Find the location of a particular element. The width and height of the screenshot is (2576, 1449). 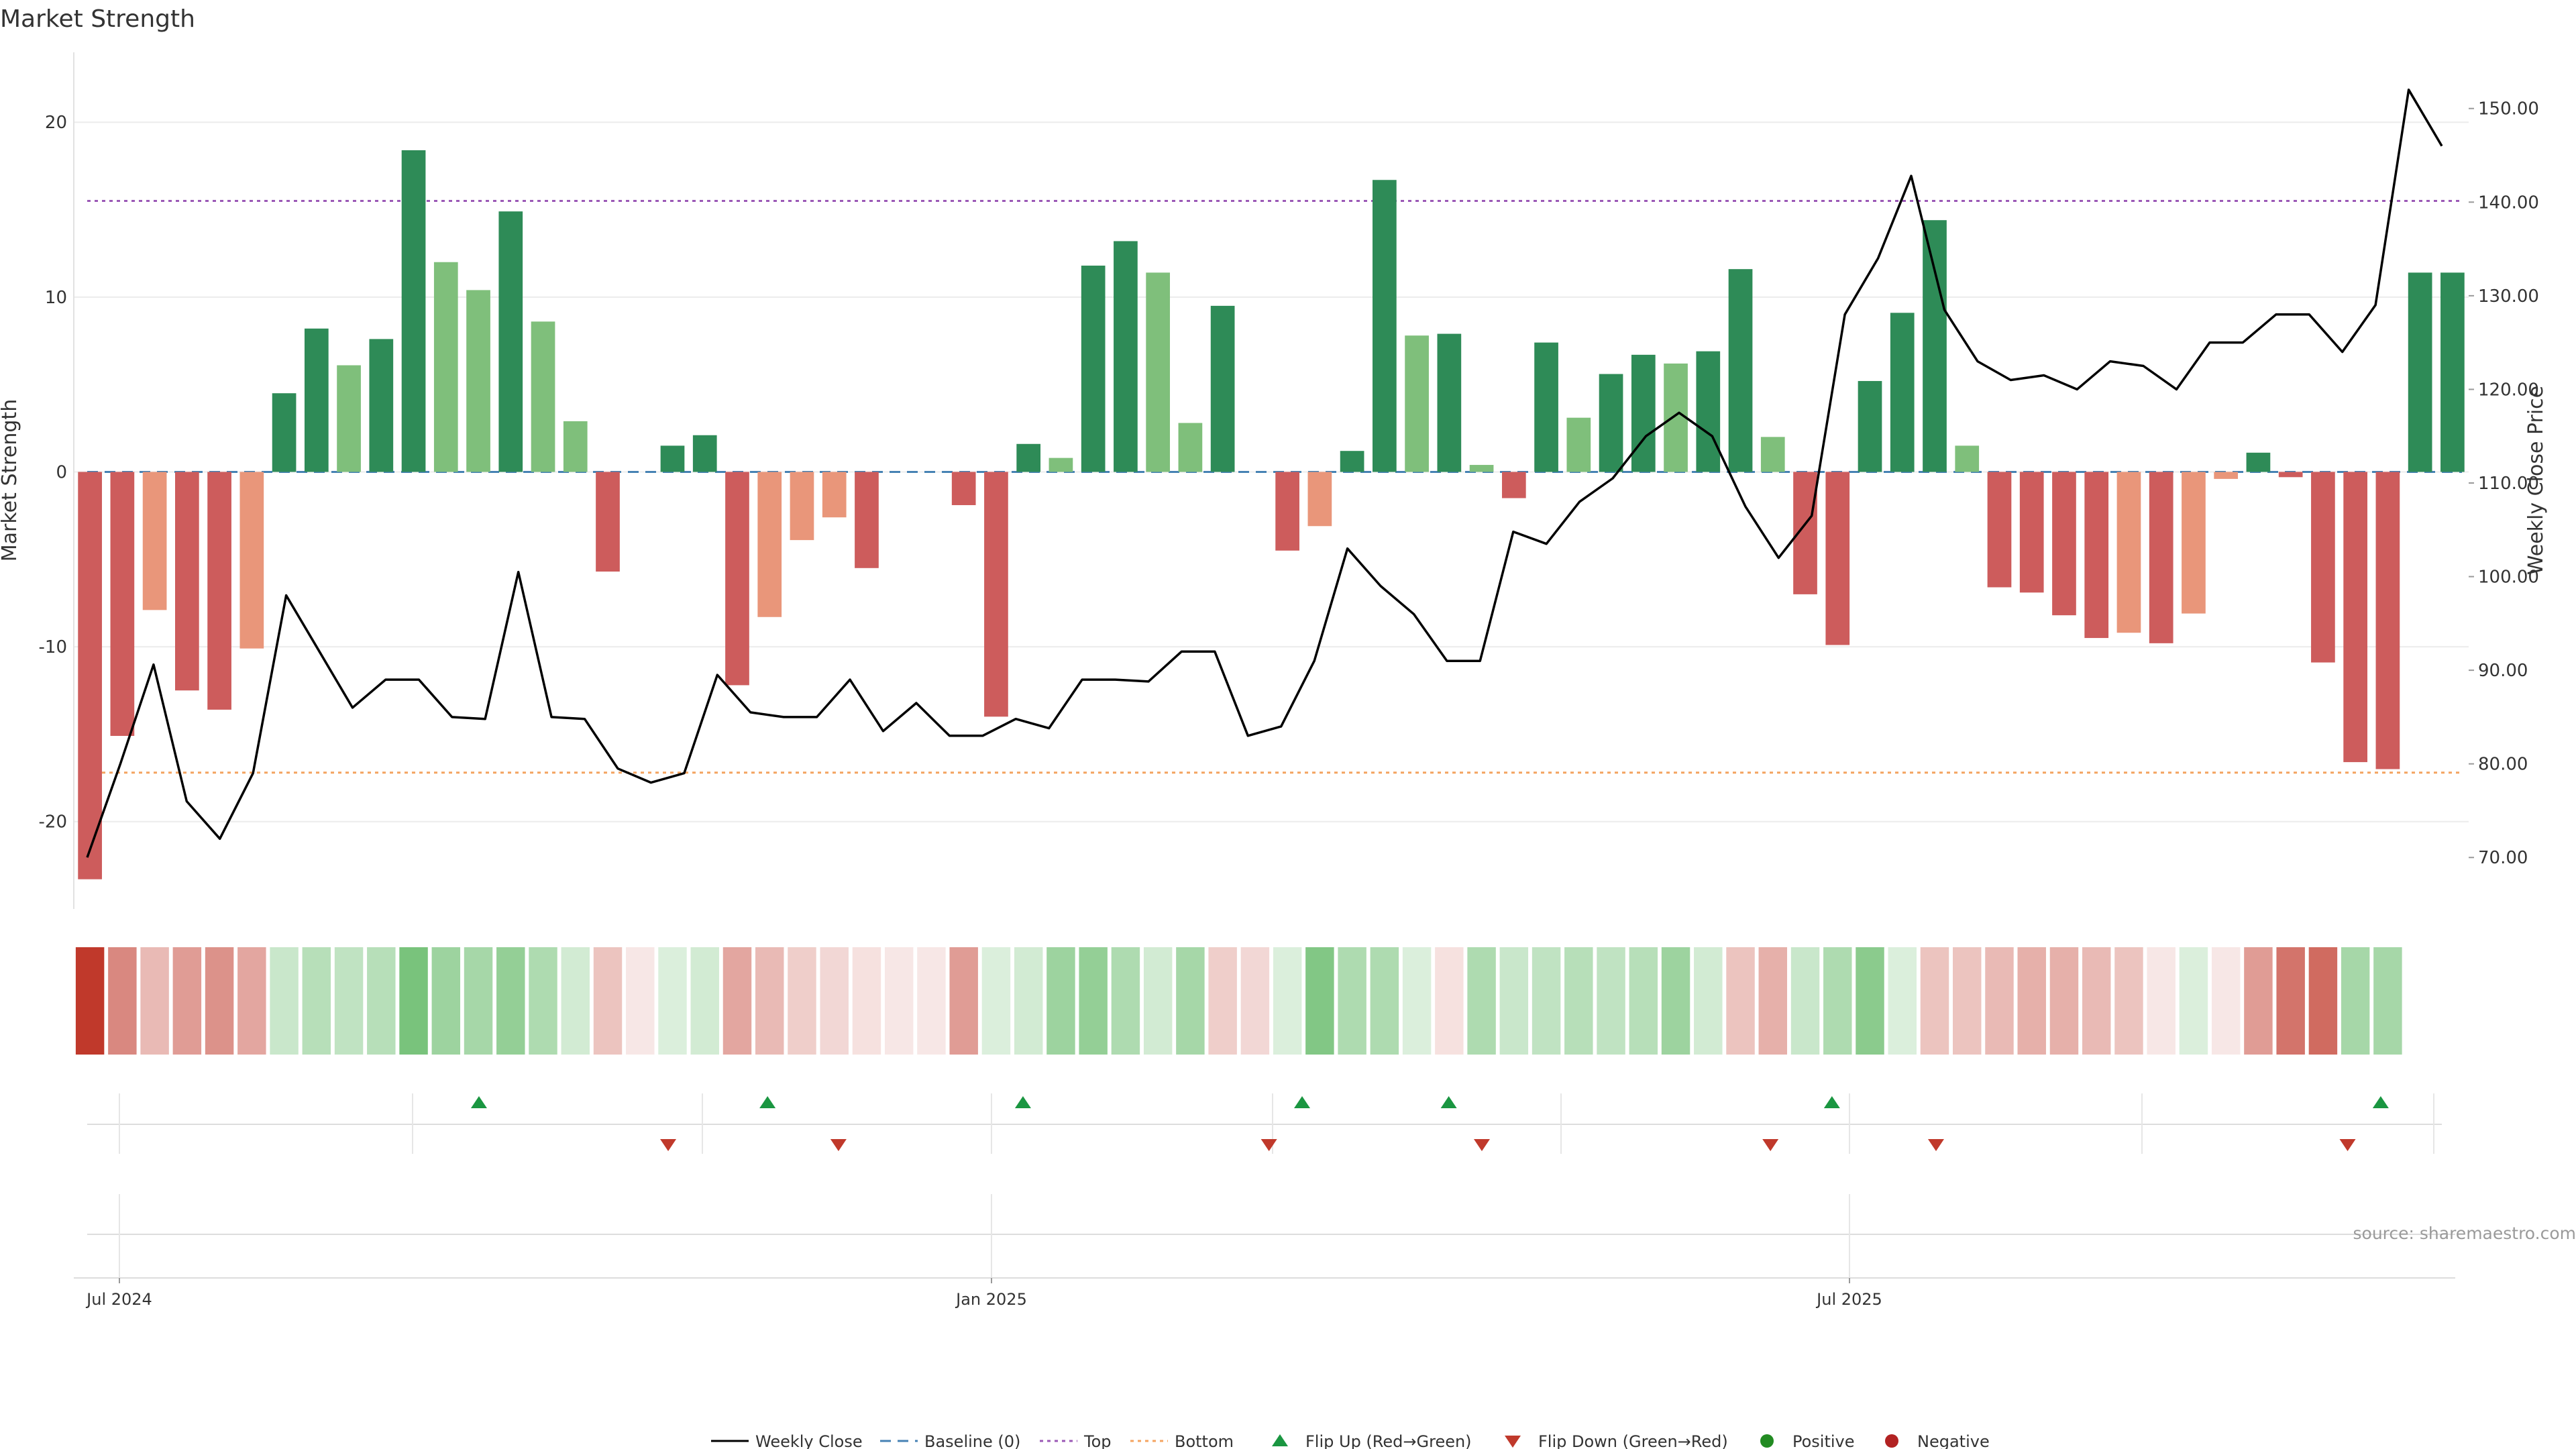

x-tick-label: Jan 2025 is located at coordinates (991, 1299).